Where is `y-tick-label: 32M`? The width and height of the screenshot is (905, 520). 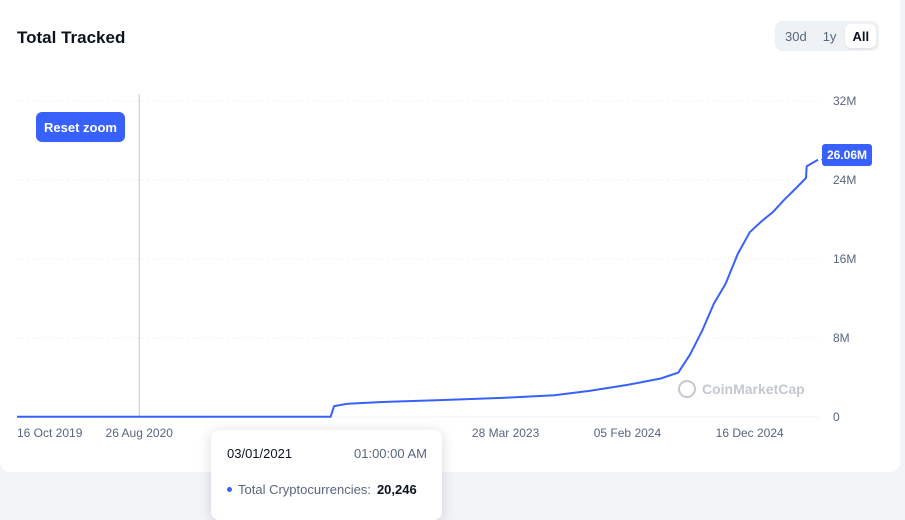 y-tick-label: 32M is located at coordinates (844, 101).